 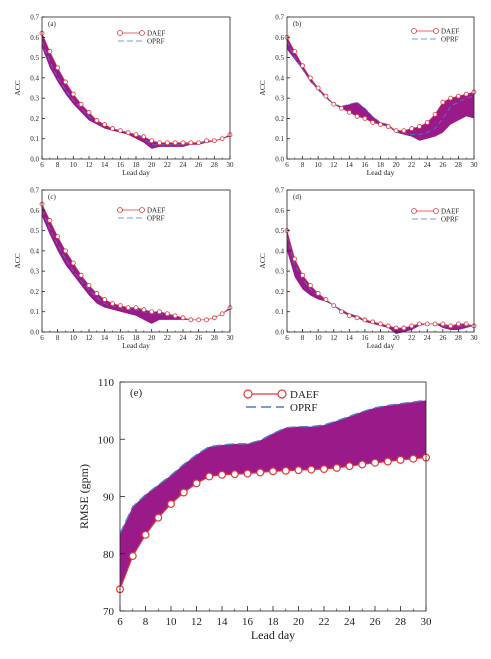 What do you see at coordinates (105, 338) in the screenshot?
I see `x-tick-label: 14` at bounding box center [105, 338].